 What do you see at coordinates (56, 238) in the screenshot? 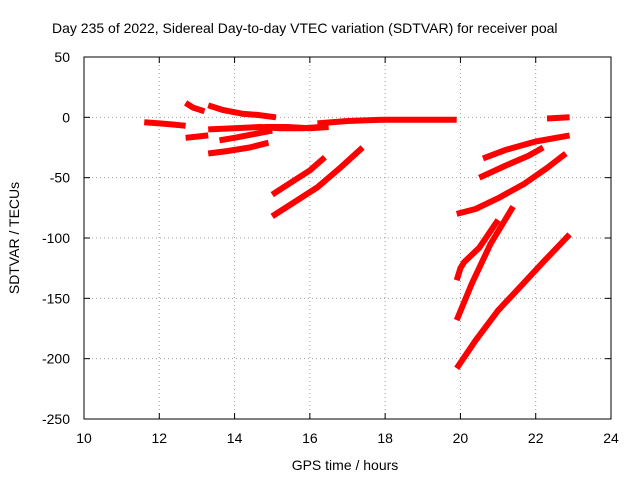
I see `y-tick-label: -100` at bounding box center [56, 238].